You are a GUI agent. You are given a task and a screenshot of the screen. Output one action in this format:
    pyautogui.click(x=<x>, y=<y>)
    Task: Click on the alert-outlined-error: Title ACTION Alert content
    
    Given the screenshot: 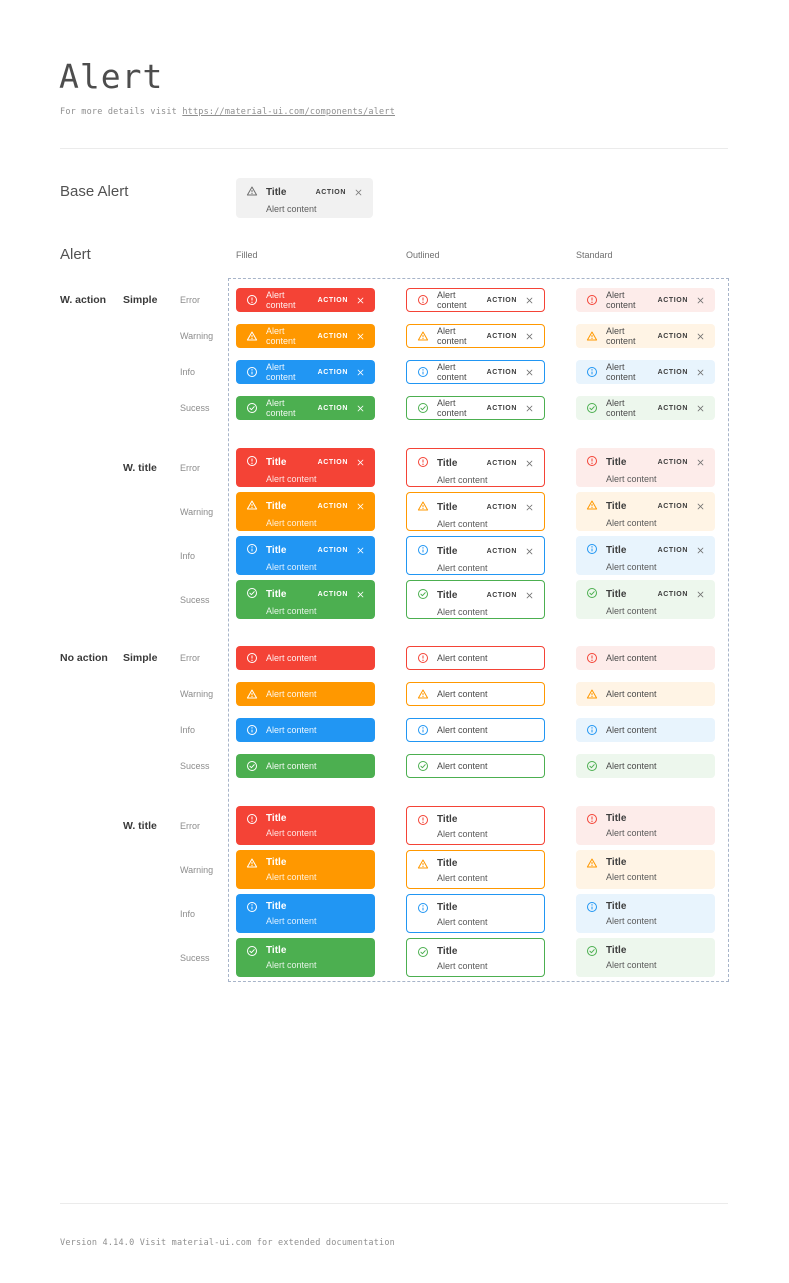 What is the action you would take?
    pyautogui.click(x=475, y=467)
    